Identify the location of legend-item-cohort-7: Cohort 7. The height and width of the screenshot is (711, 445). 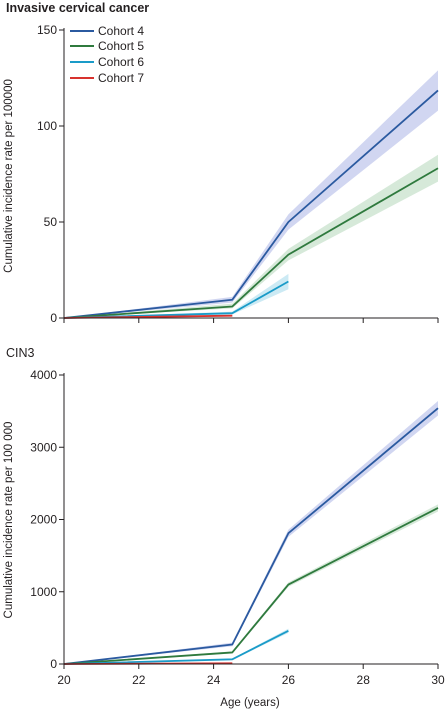
(107, 78).